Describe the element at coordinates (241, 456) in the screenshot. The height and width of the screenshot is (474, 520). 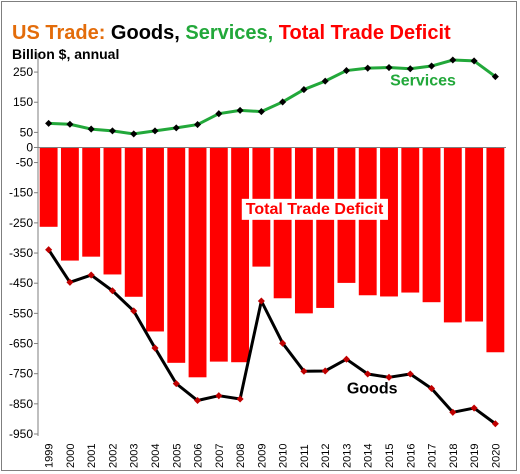
I see `x-tick-label: 2008` at that location.